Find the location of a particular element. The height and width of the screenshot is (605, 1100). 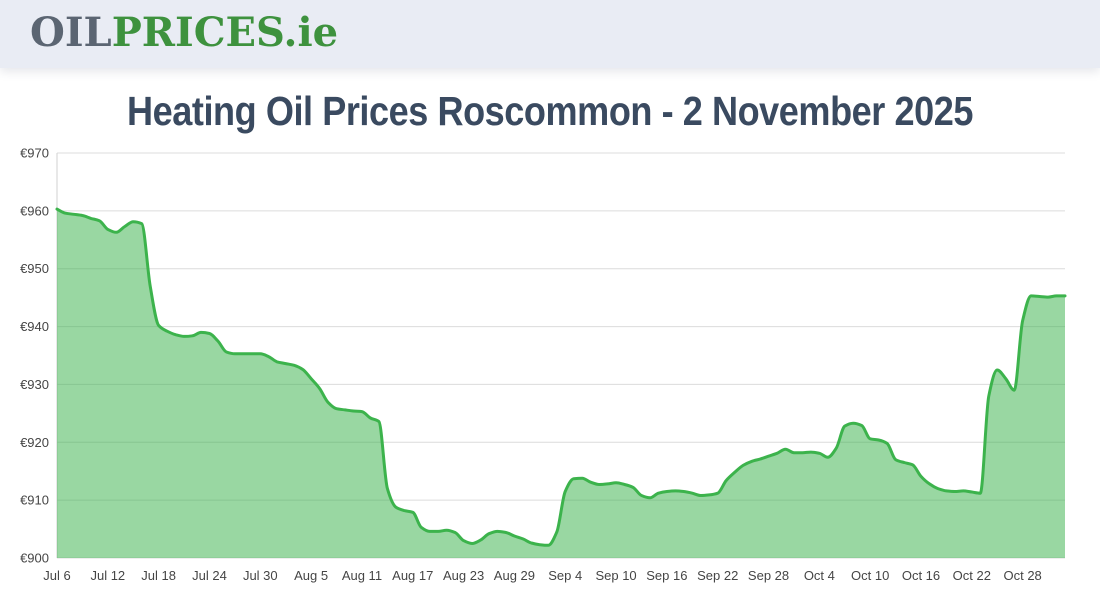

x-axis-label-oct-10: Oct 10 is located at coordinates (870, 575).